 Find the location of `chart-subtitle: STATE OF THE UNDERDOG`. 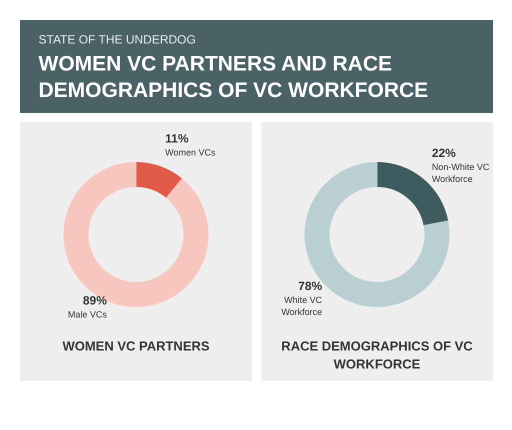

chart-subtitle: STATE OF THE UNDERDOG is located at coordinates (117, 39).